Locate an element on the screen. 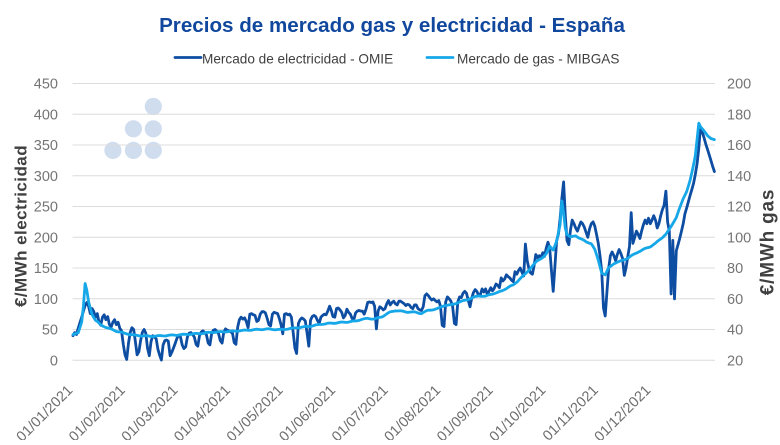  svg-text: 20 is located at coordinates (735, 362).